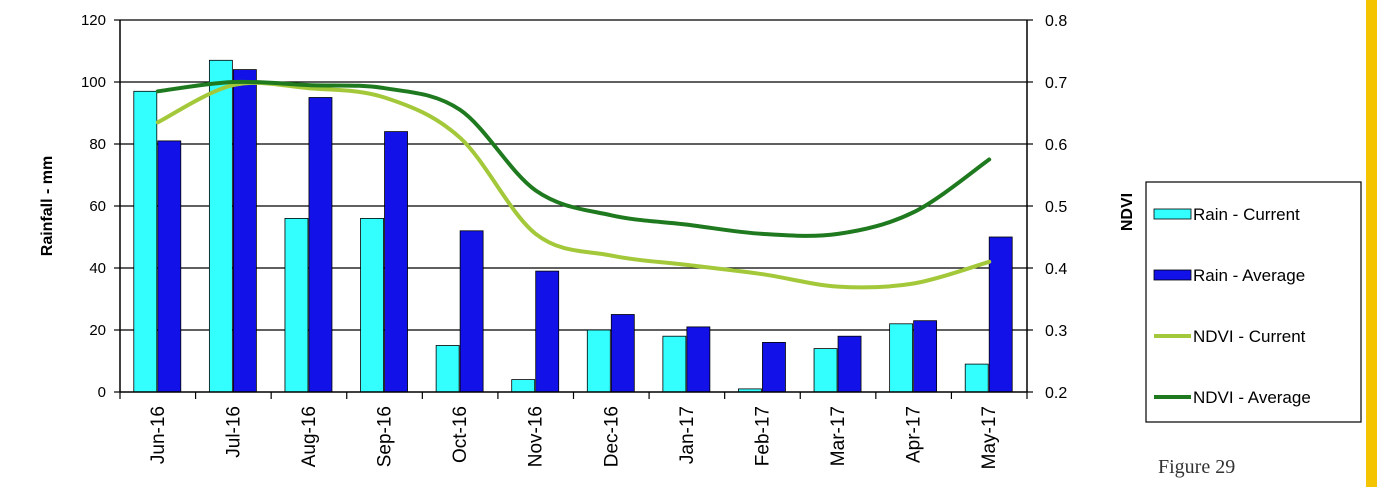 Image resolution: width=1377 pixels, height=487 pixels. I want to click on y-tick-label: 120, so click(93, 20).